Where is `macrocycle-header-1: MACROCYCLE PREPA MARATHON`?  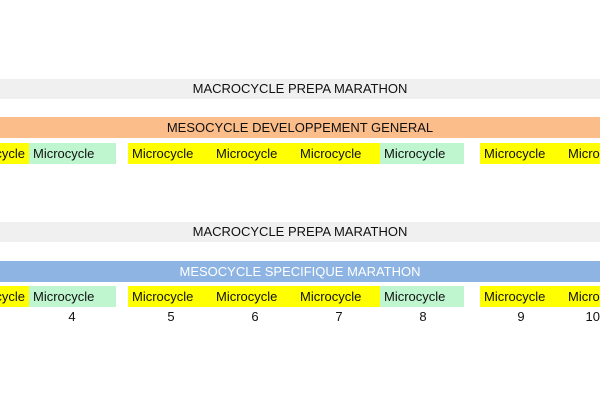 macrocycle-header-1: MACROCYCLE PREPA MARATHON is located at coordinates (300, 89).